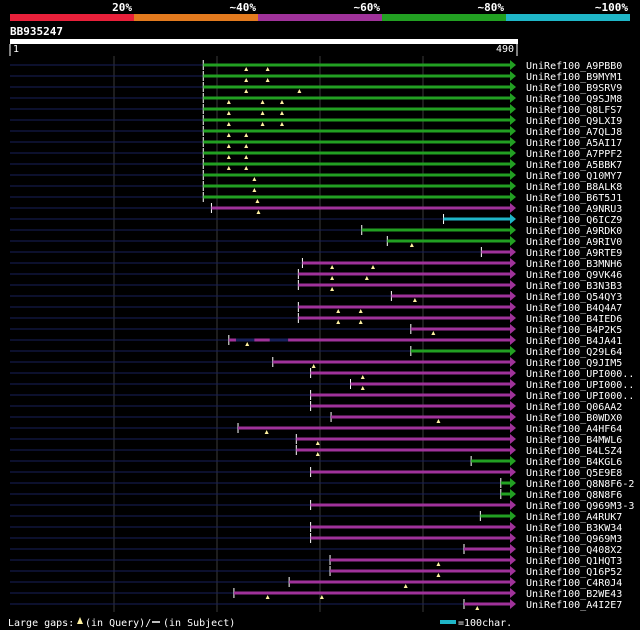  Describe the element at coordinates (316, 429) in the screenshot. I see `hit-row: UniRef100_A4HF64` at that location.